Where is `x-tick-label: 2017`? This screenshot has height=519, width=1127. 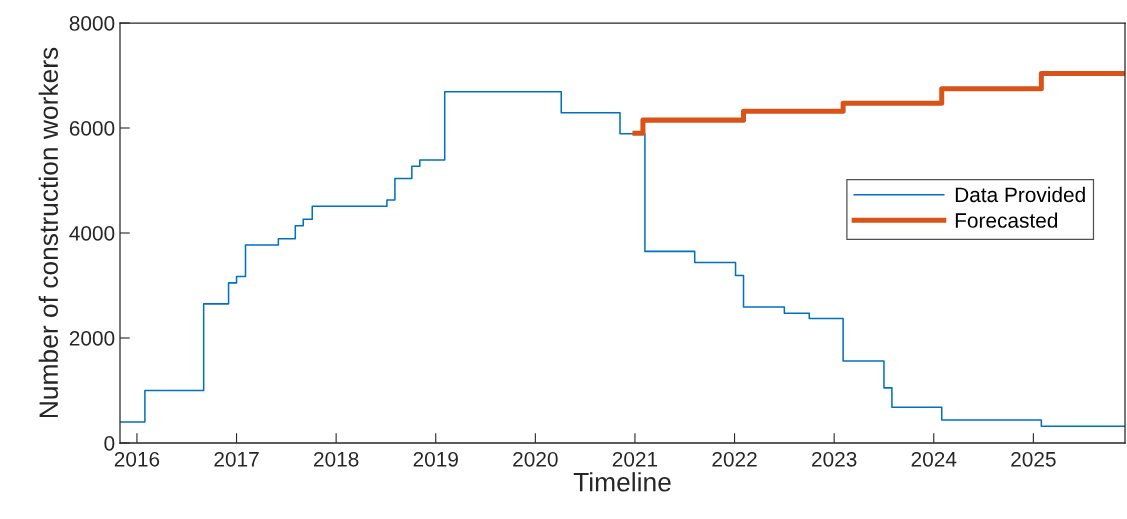 x-tick-label: 2017 is located at coordinates (236, 459).